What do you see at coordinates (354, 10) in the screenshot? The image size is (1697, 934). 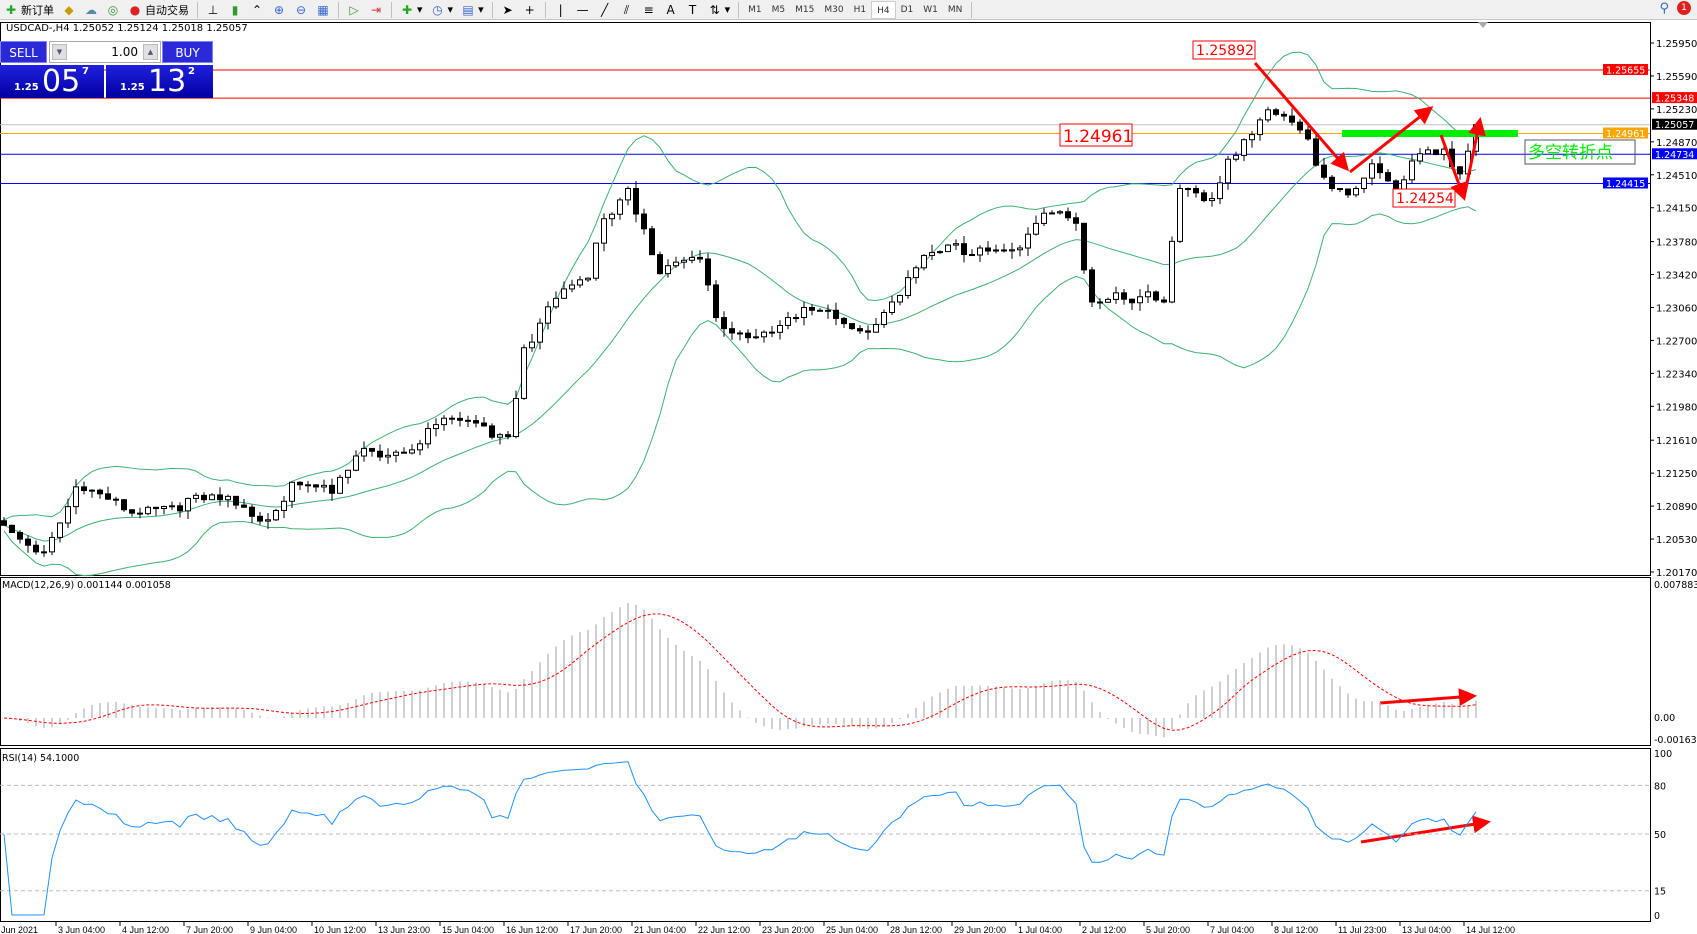 I see `auto-scroll-button: ▷` at bounding box center [354, 10].